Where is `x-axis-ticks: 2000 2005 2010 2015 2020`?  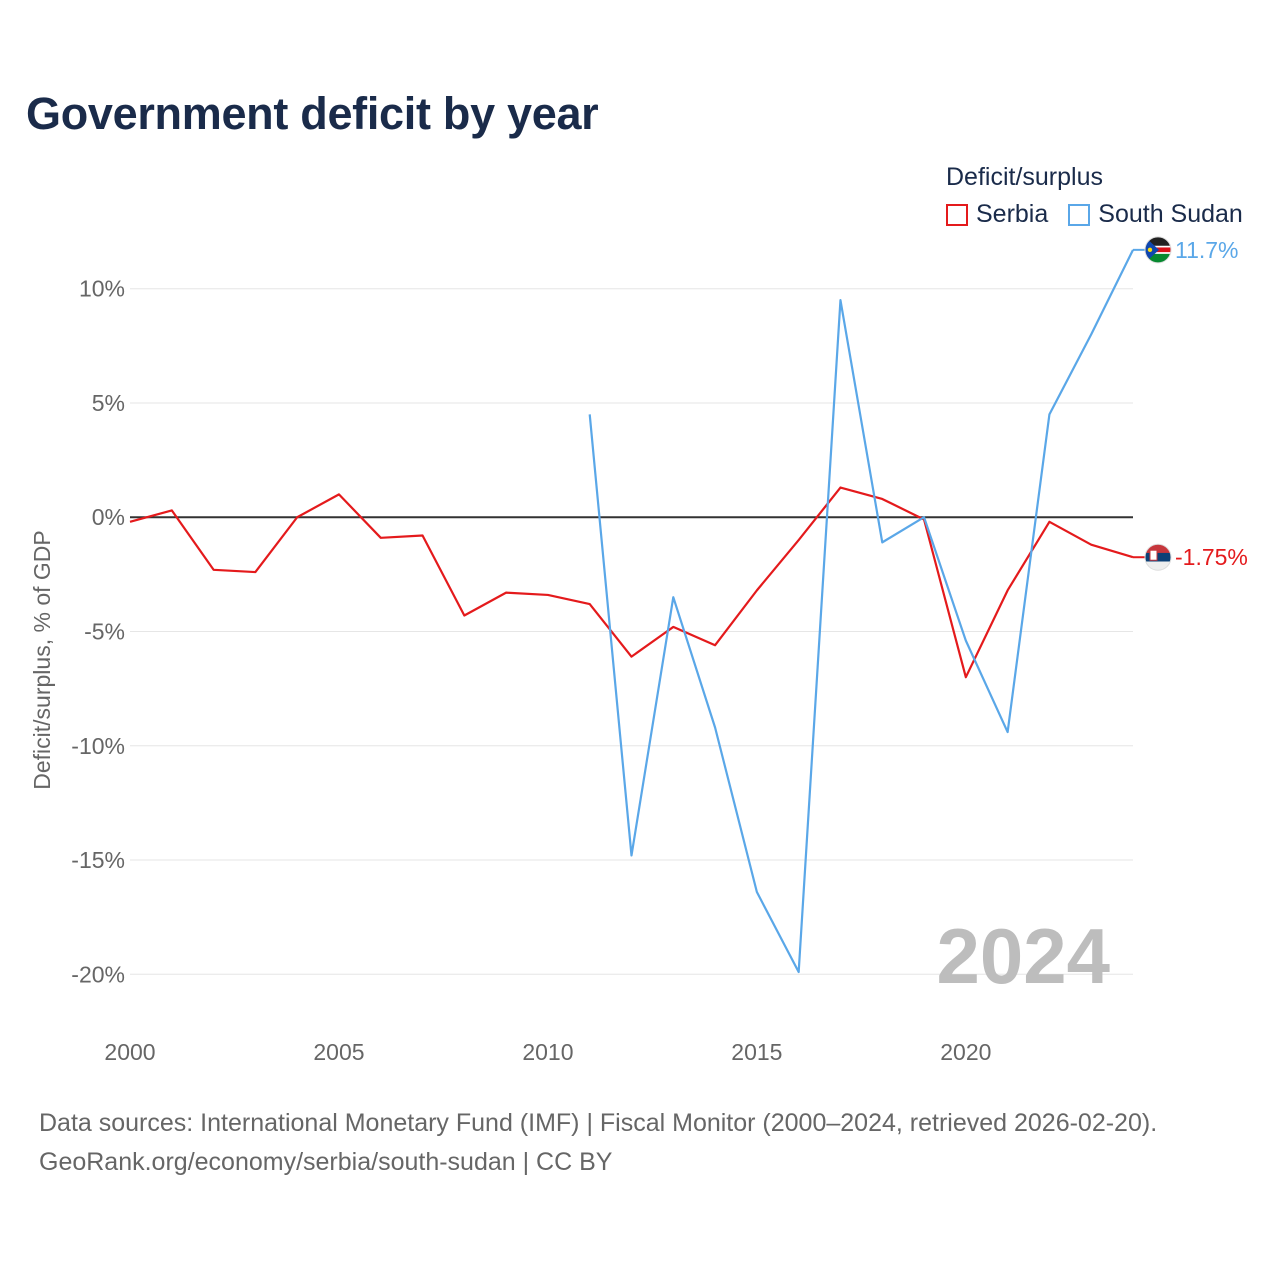
x-axis-ticks: 2000 2005 2010 2015 2020 is located at coordinates (547, 1052).